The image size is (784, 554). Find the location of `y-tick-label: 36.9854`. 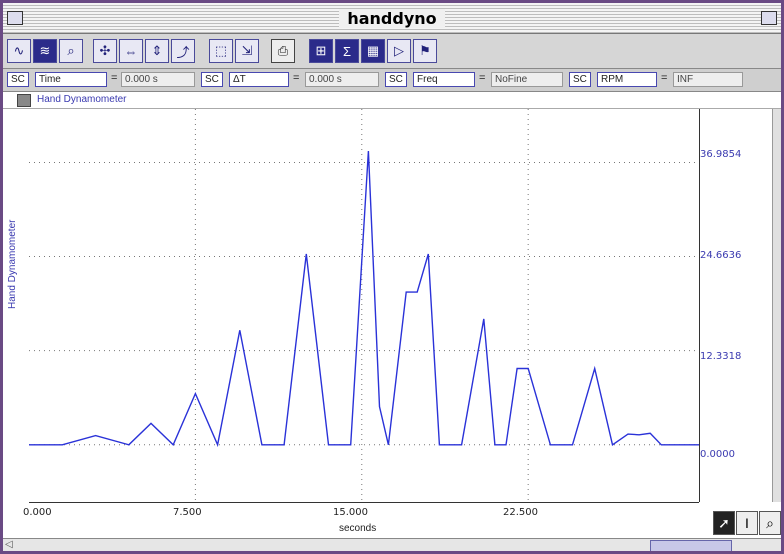

y-tick-label: 36.9854 is located at coordinates (721, 154).